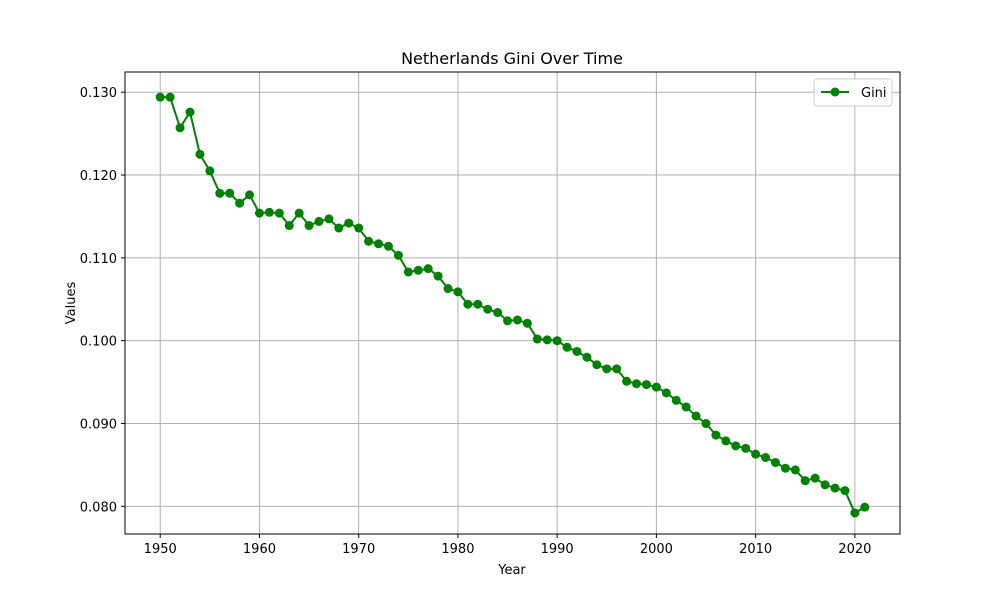 This screenshot has height=600, width=1000. Describe the element at coordinates (98, 93) in the screenshot. I see `y-tick-label: 0.130` at that location.